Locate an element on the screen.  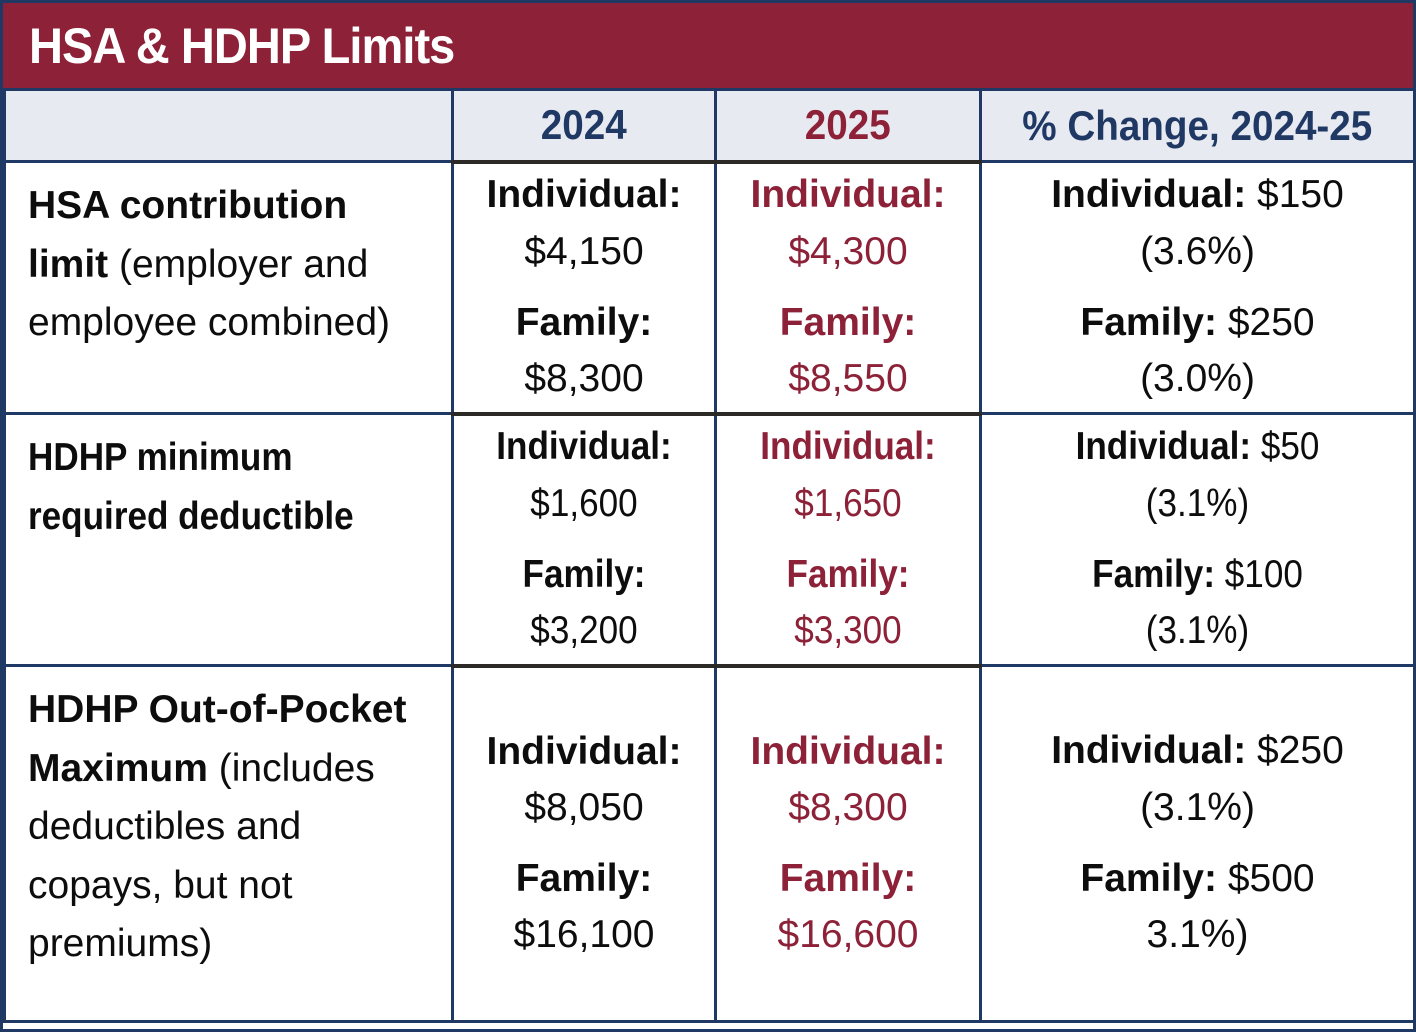
family-change-amount: $500 is located at coordinates (1271, 878).